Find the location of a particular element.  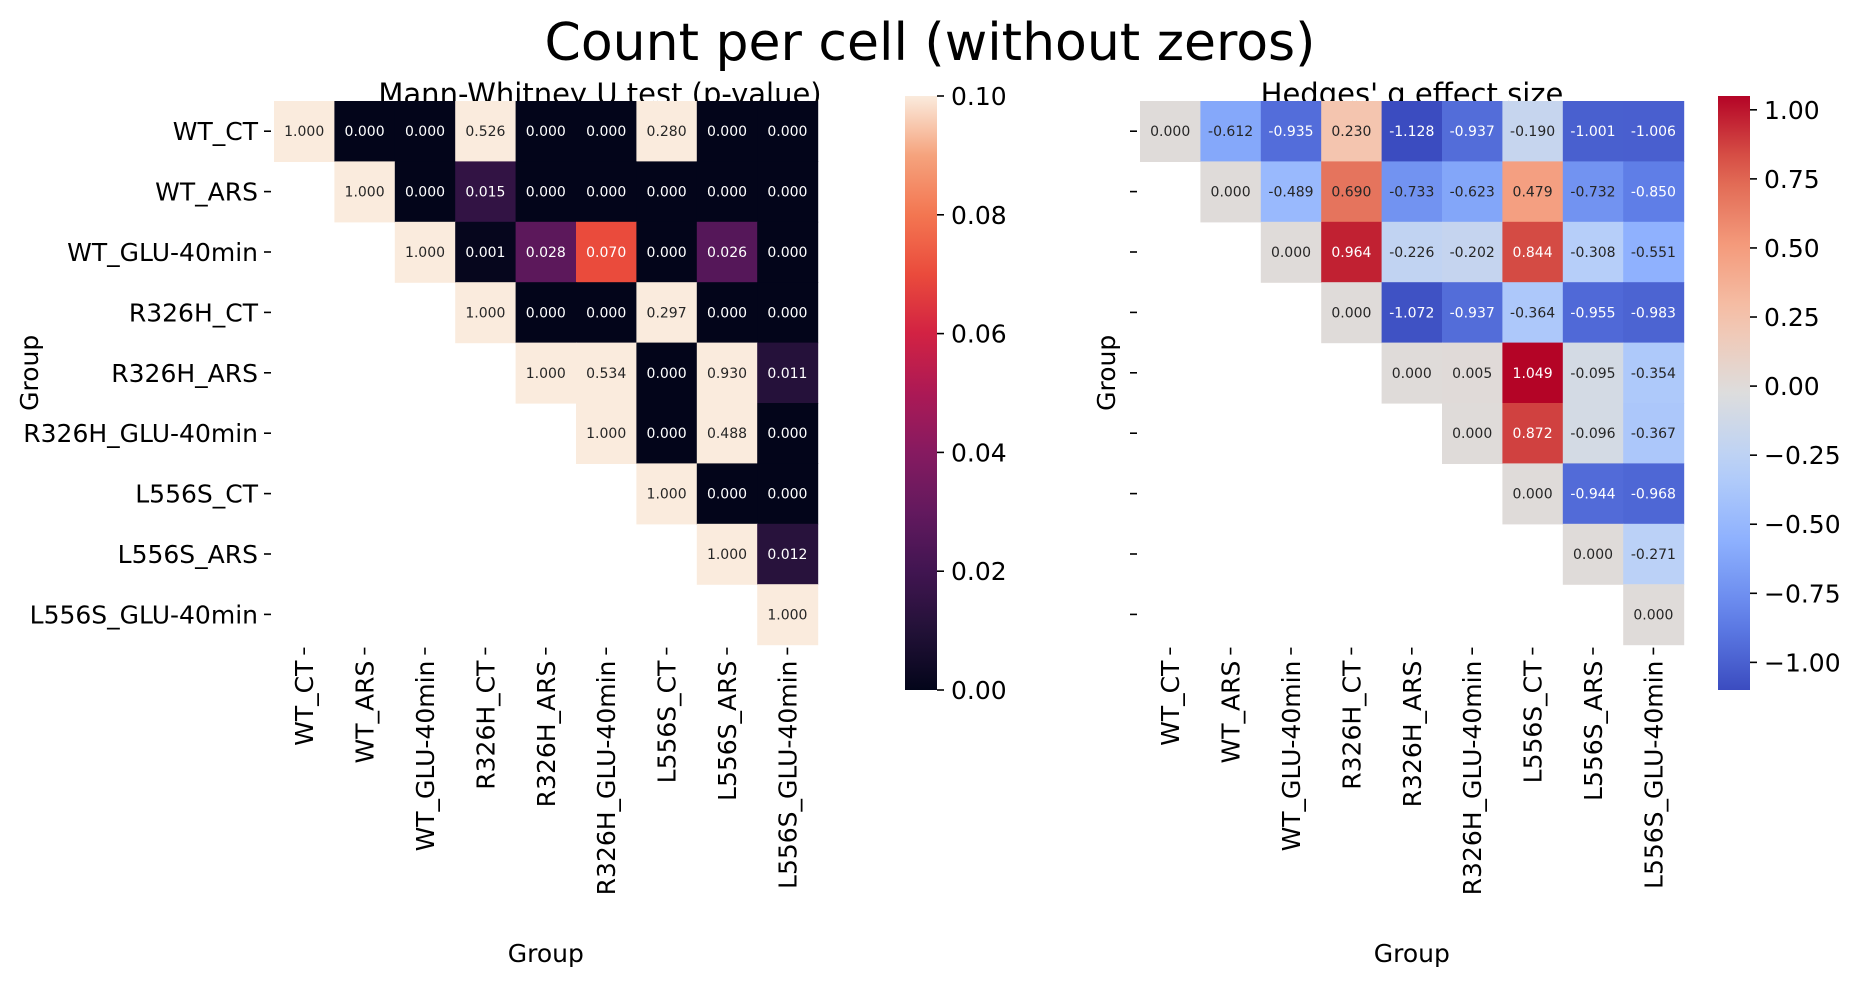

x-tick-label: WT_CT is located at coordinates (304, 703).